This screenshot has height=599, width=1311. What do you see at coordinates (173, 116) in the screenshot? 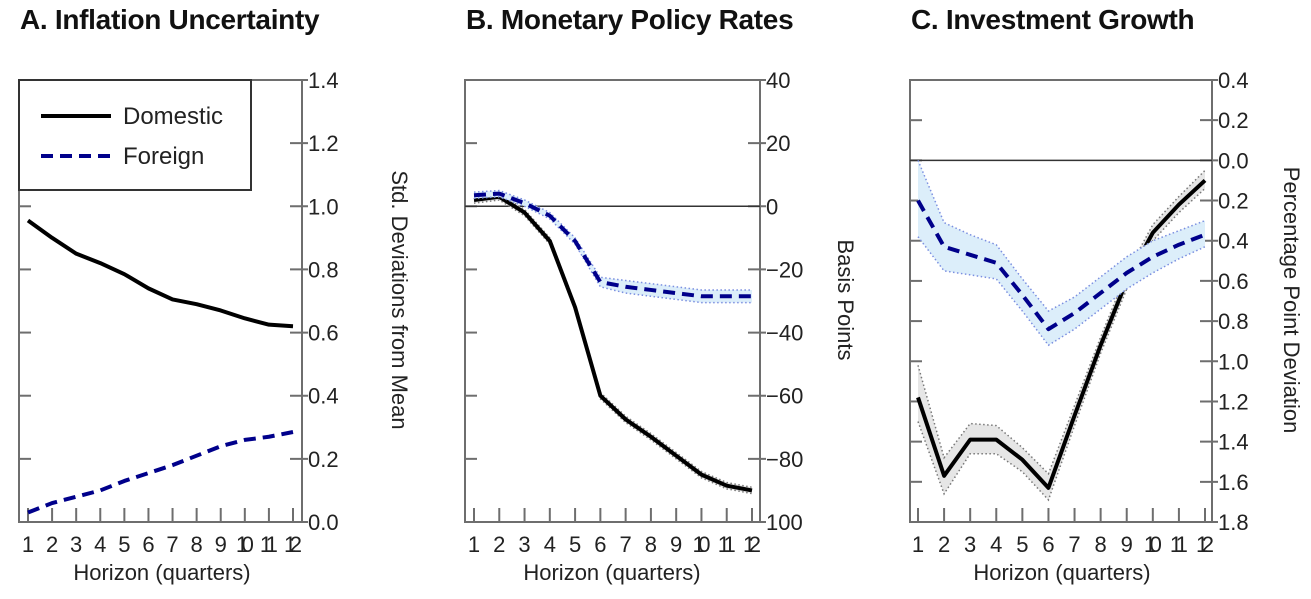
I see `legend-label-domestic: Domestic` at bounding box center [173, 116].